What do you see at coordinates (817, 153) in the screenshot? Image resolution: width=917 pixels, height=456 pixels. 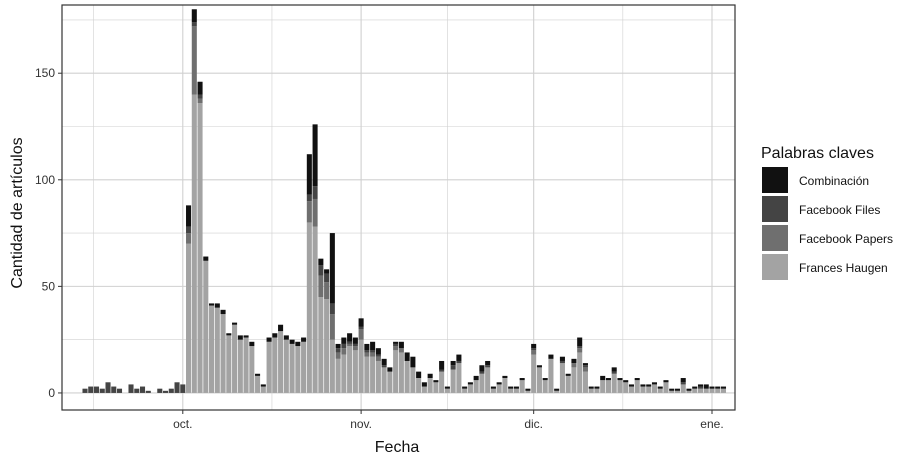 I see `legend-title: Palabras claves` at bounding box center [817, 153].